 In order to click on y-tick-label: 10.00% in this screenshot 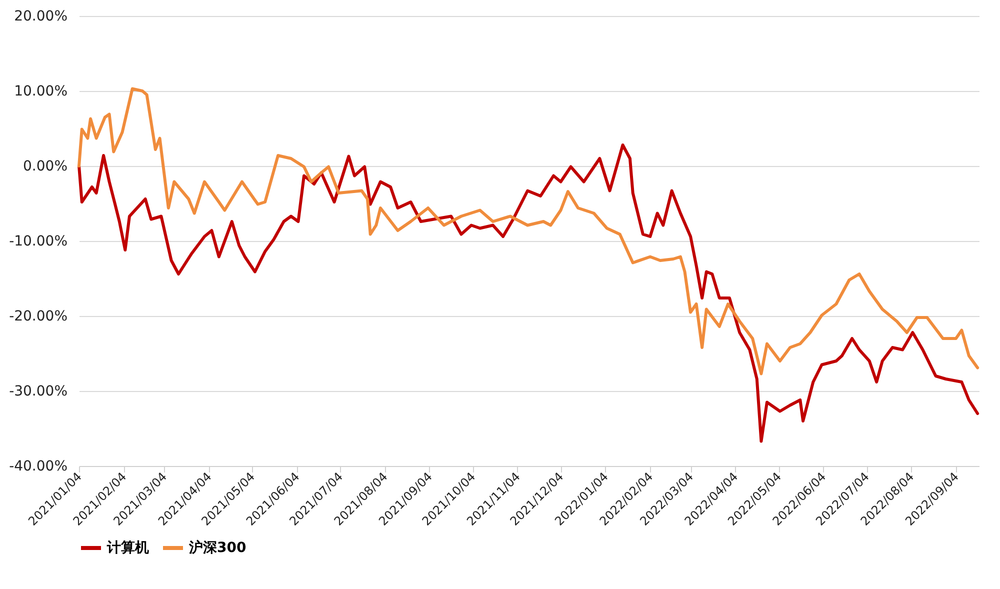, I will do `click(41, 92)`.